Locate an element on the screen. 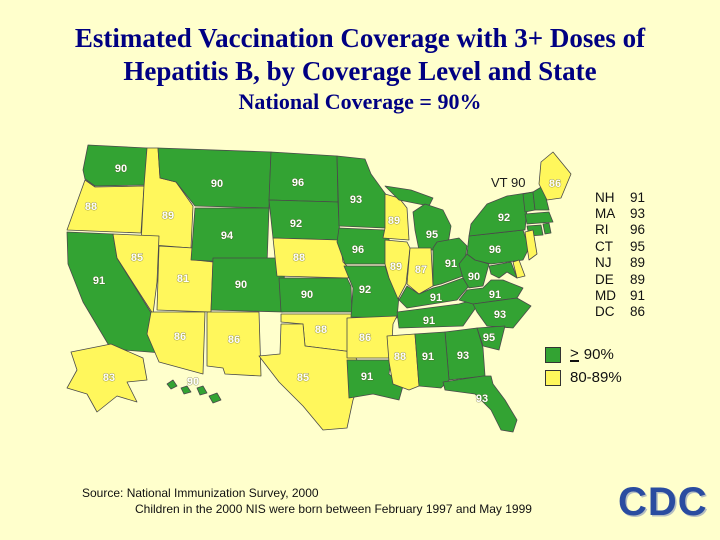 This screenshot has width=720, height=540. title-line-3: National Coverage = 90% is located at coordinates (360, 101).